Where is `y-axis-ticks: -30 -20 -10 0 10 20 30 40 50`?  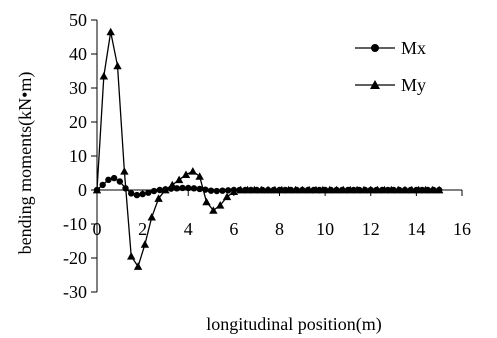
y-axis-ticks: -30 -20 -10 0 10 20 30 40 50 is located at coordinates (80, 156).